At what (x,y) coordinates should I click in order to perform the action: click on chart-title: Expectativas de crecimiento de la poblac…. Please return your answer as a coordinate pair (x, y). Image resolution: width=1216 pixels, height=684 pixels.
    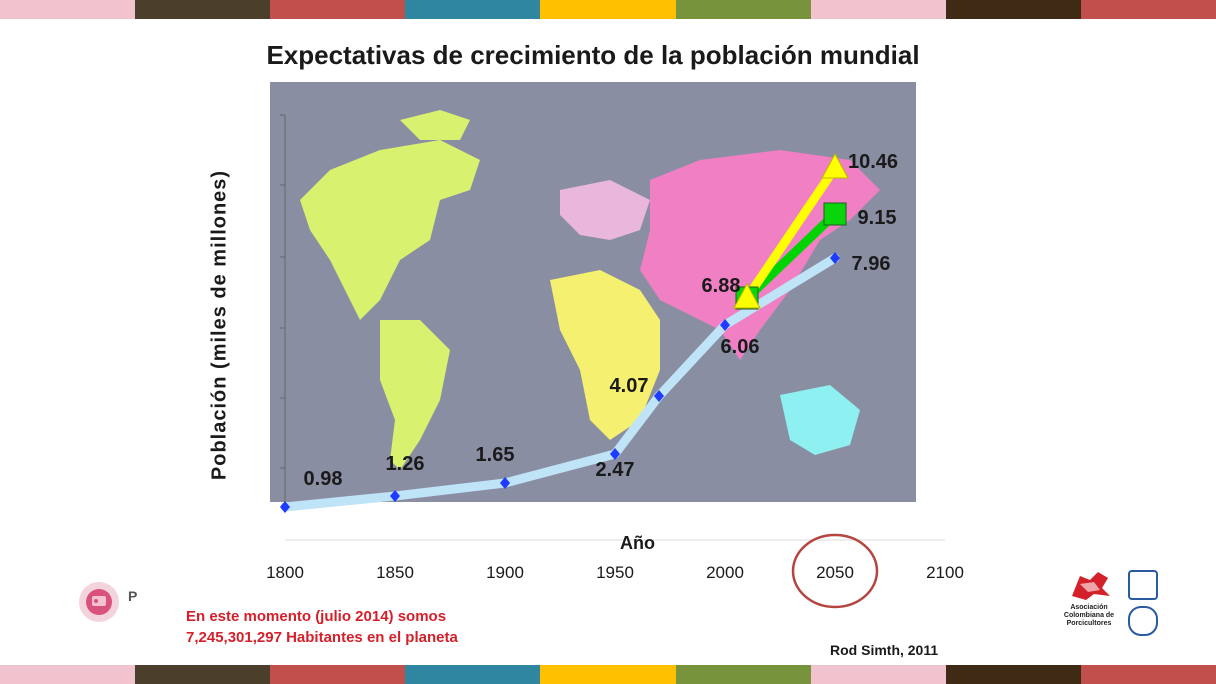
    Looking at the image, I should click on (593, 55).